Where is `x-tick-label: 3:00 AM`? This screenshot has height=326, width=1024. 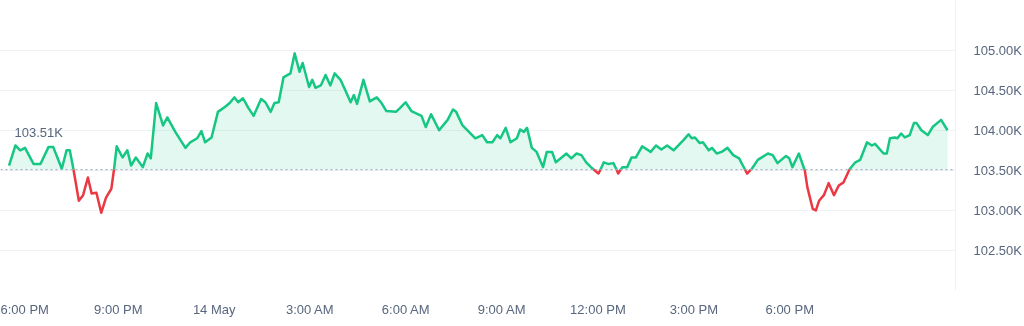 x-tick-label: 3:00 AM is located at coordinates (309, 309).